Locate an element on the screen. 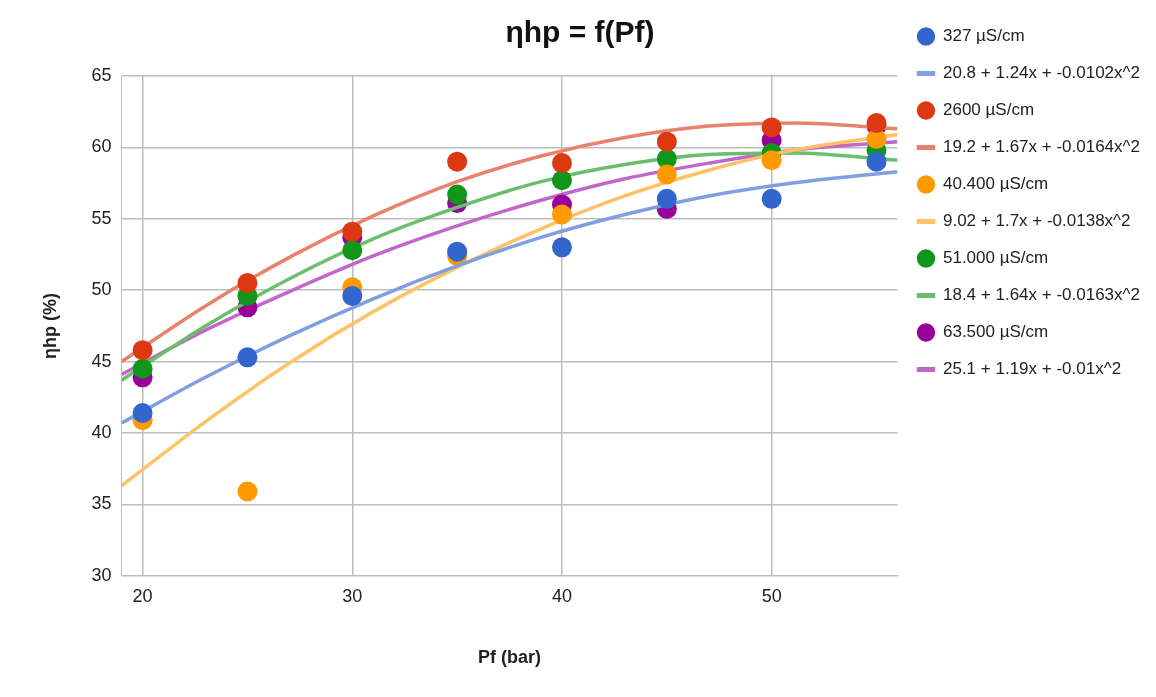  legend-label: 40.400 µS/cm is located at coordinates (995, 184).